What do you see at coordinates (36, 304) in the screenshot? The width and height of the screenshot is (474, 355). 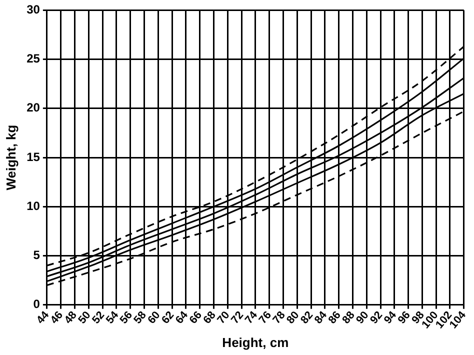 I see `y-tick-label: 0` at bounding box center [36, 304].